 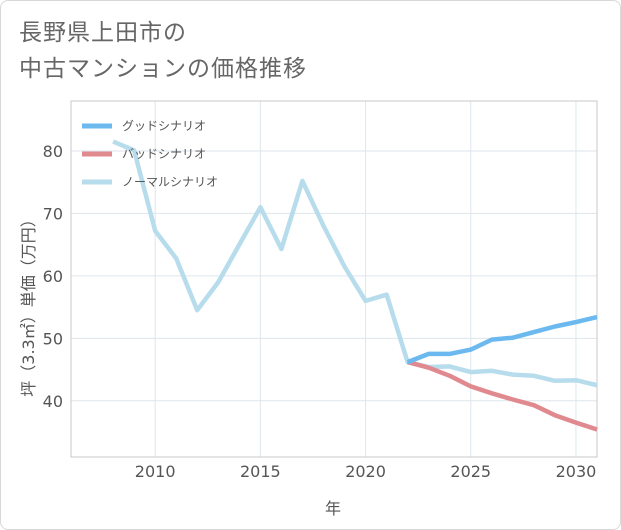 What do you see at coordinates (164, 126) in the screenshot?
I see `legend-label-0: グッドシナリオ` at bounding box center [164, 126].